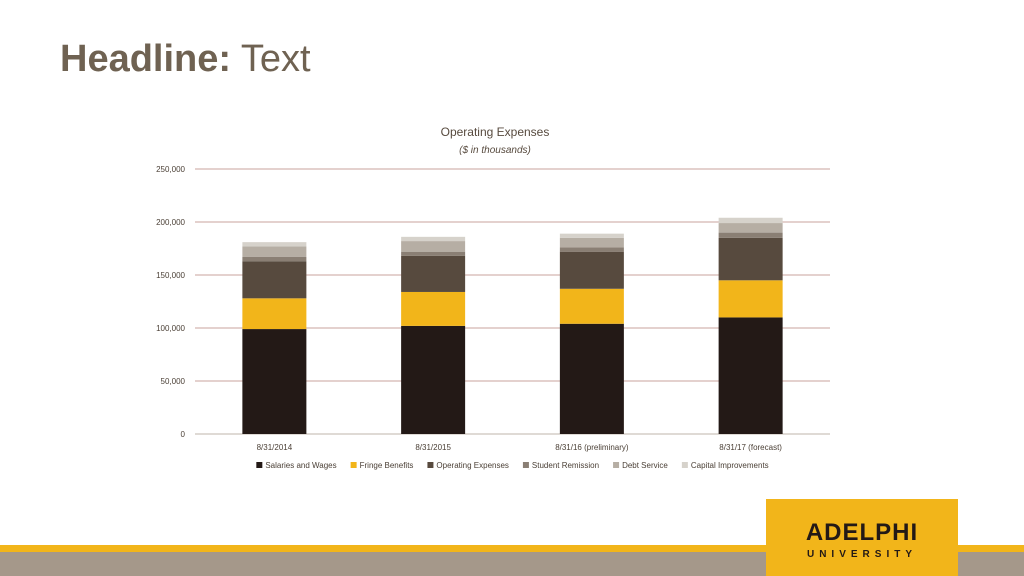 The height and width of the screenshot is (576, 1024). I want to click on y-tick-label: 250,000, so click(170, 169).